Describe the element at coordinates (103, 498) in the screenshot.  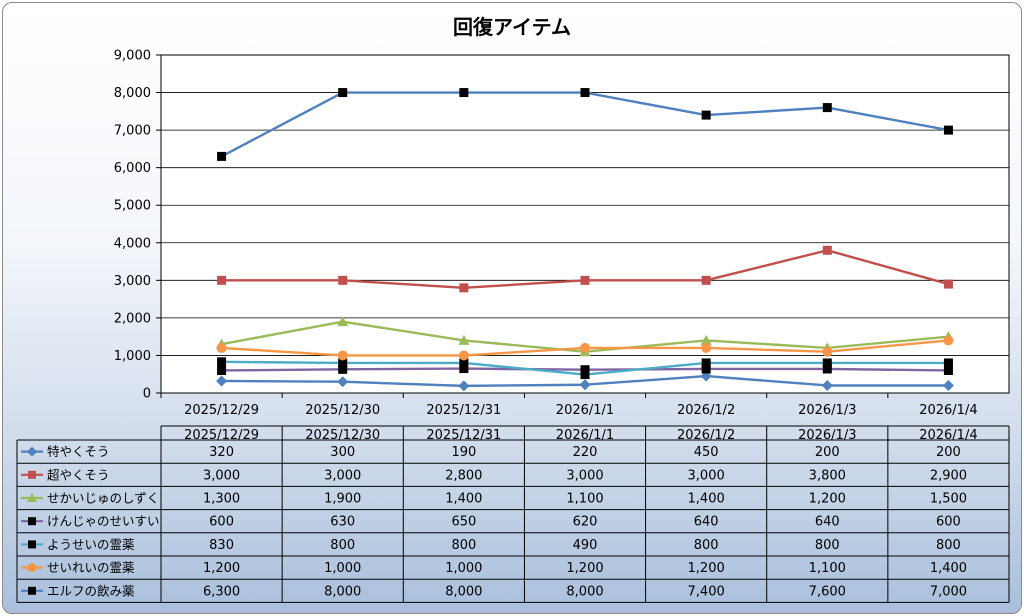
I see `legend-label: せかいじゅのしずく` at that location.